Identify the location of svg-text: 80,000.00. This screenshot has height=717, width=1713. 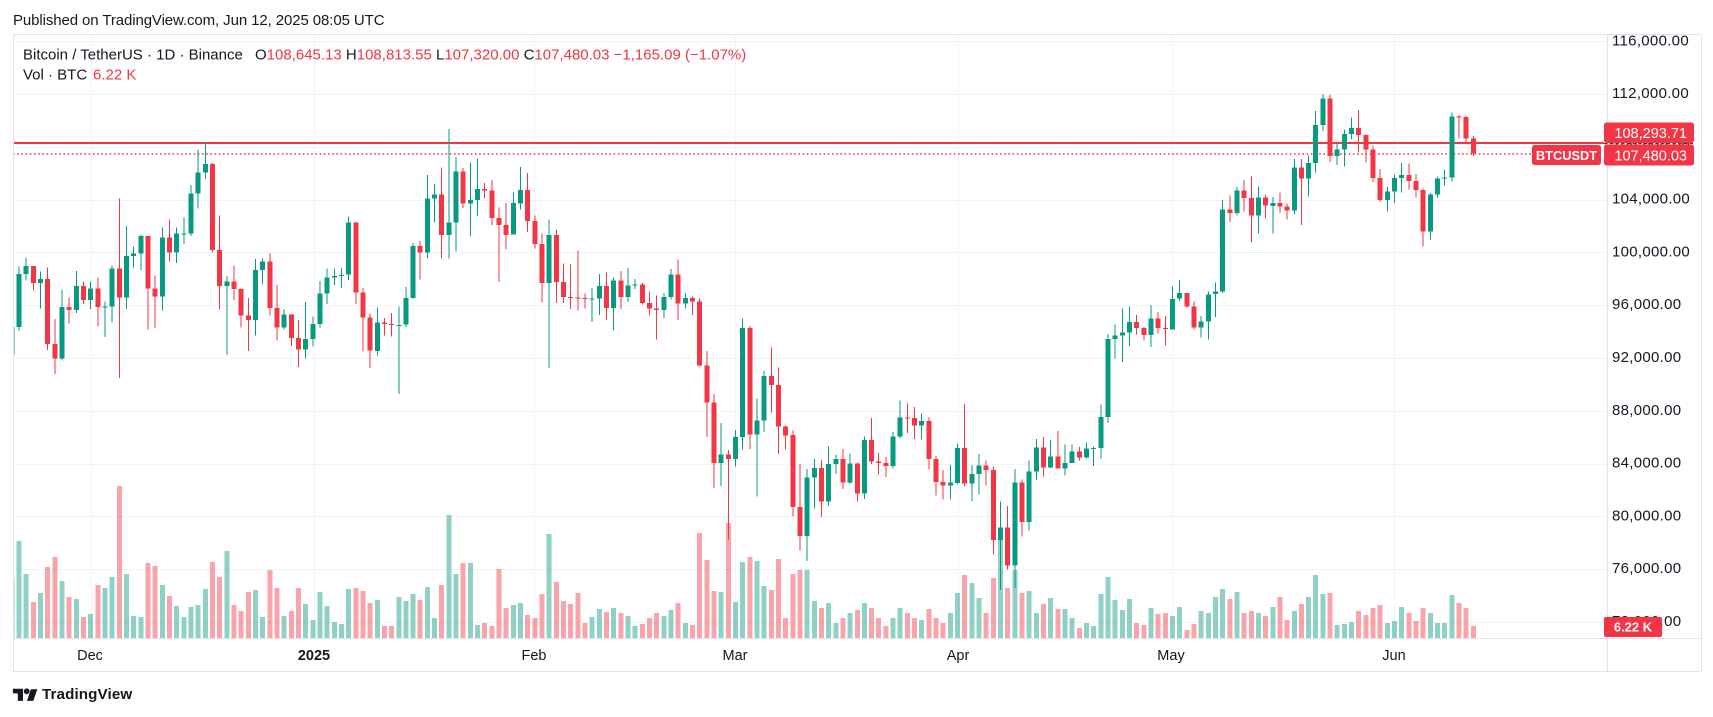
(1646, 515).